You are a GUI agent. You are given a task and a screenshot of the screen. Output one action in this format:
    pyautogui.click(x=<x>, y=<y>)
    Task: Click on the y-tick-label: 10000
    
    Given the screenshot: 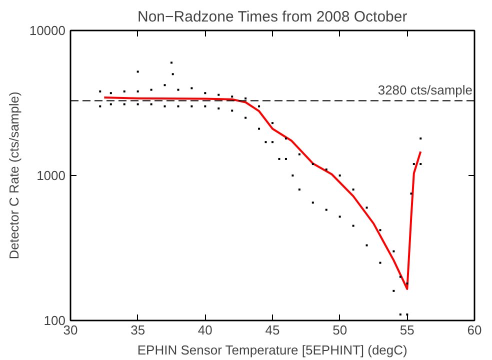 What is the action you would take?
    pyautogui.click(x=47, y=30)
    